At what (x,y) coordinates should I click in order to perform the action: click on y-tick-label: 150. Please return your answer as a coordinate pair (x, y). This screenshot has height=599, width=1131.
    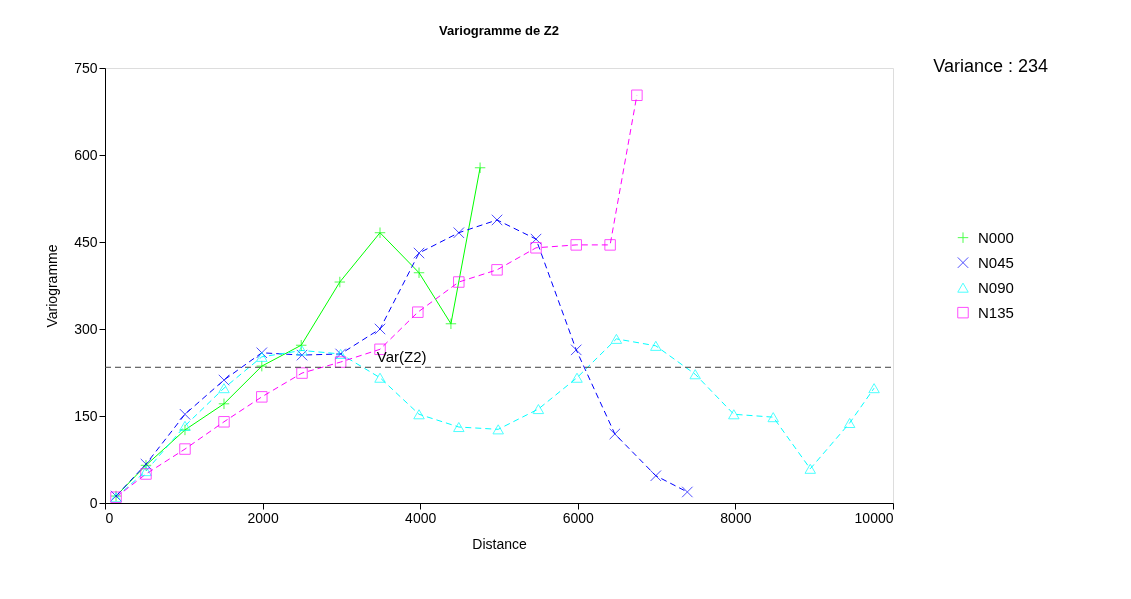
    Looking at the image, I should click on (86, 415).